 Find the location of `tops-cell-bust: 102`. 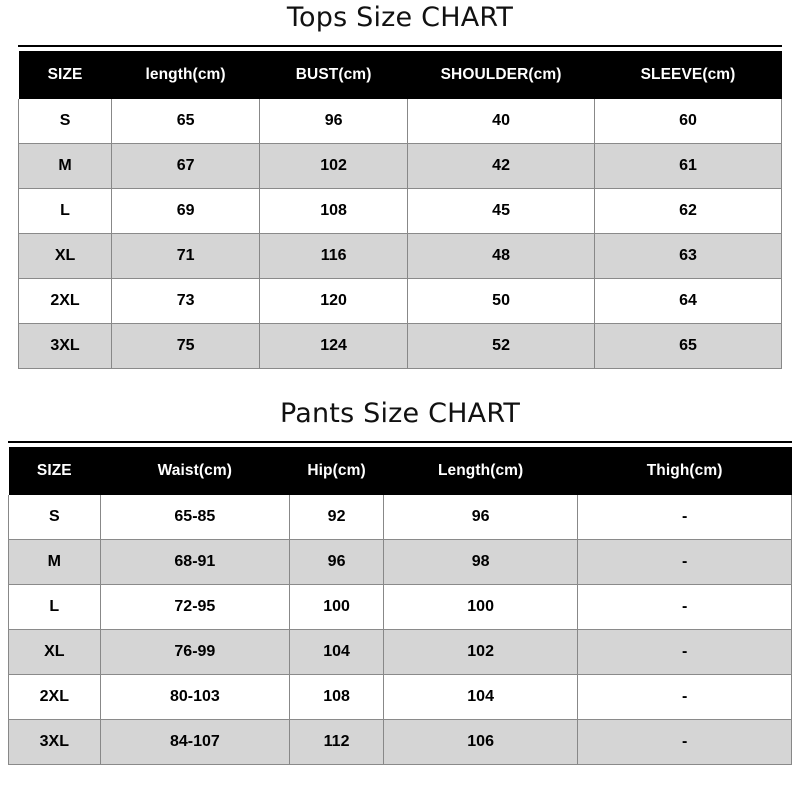

tops-cell-bust: 102 is located at coordinates (334, 166).